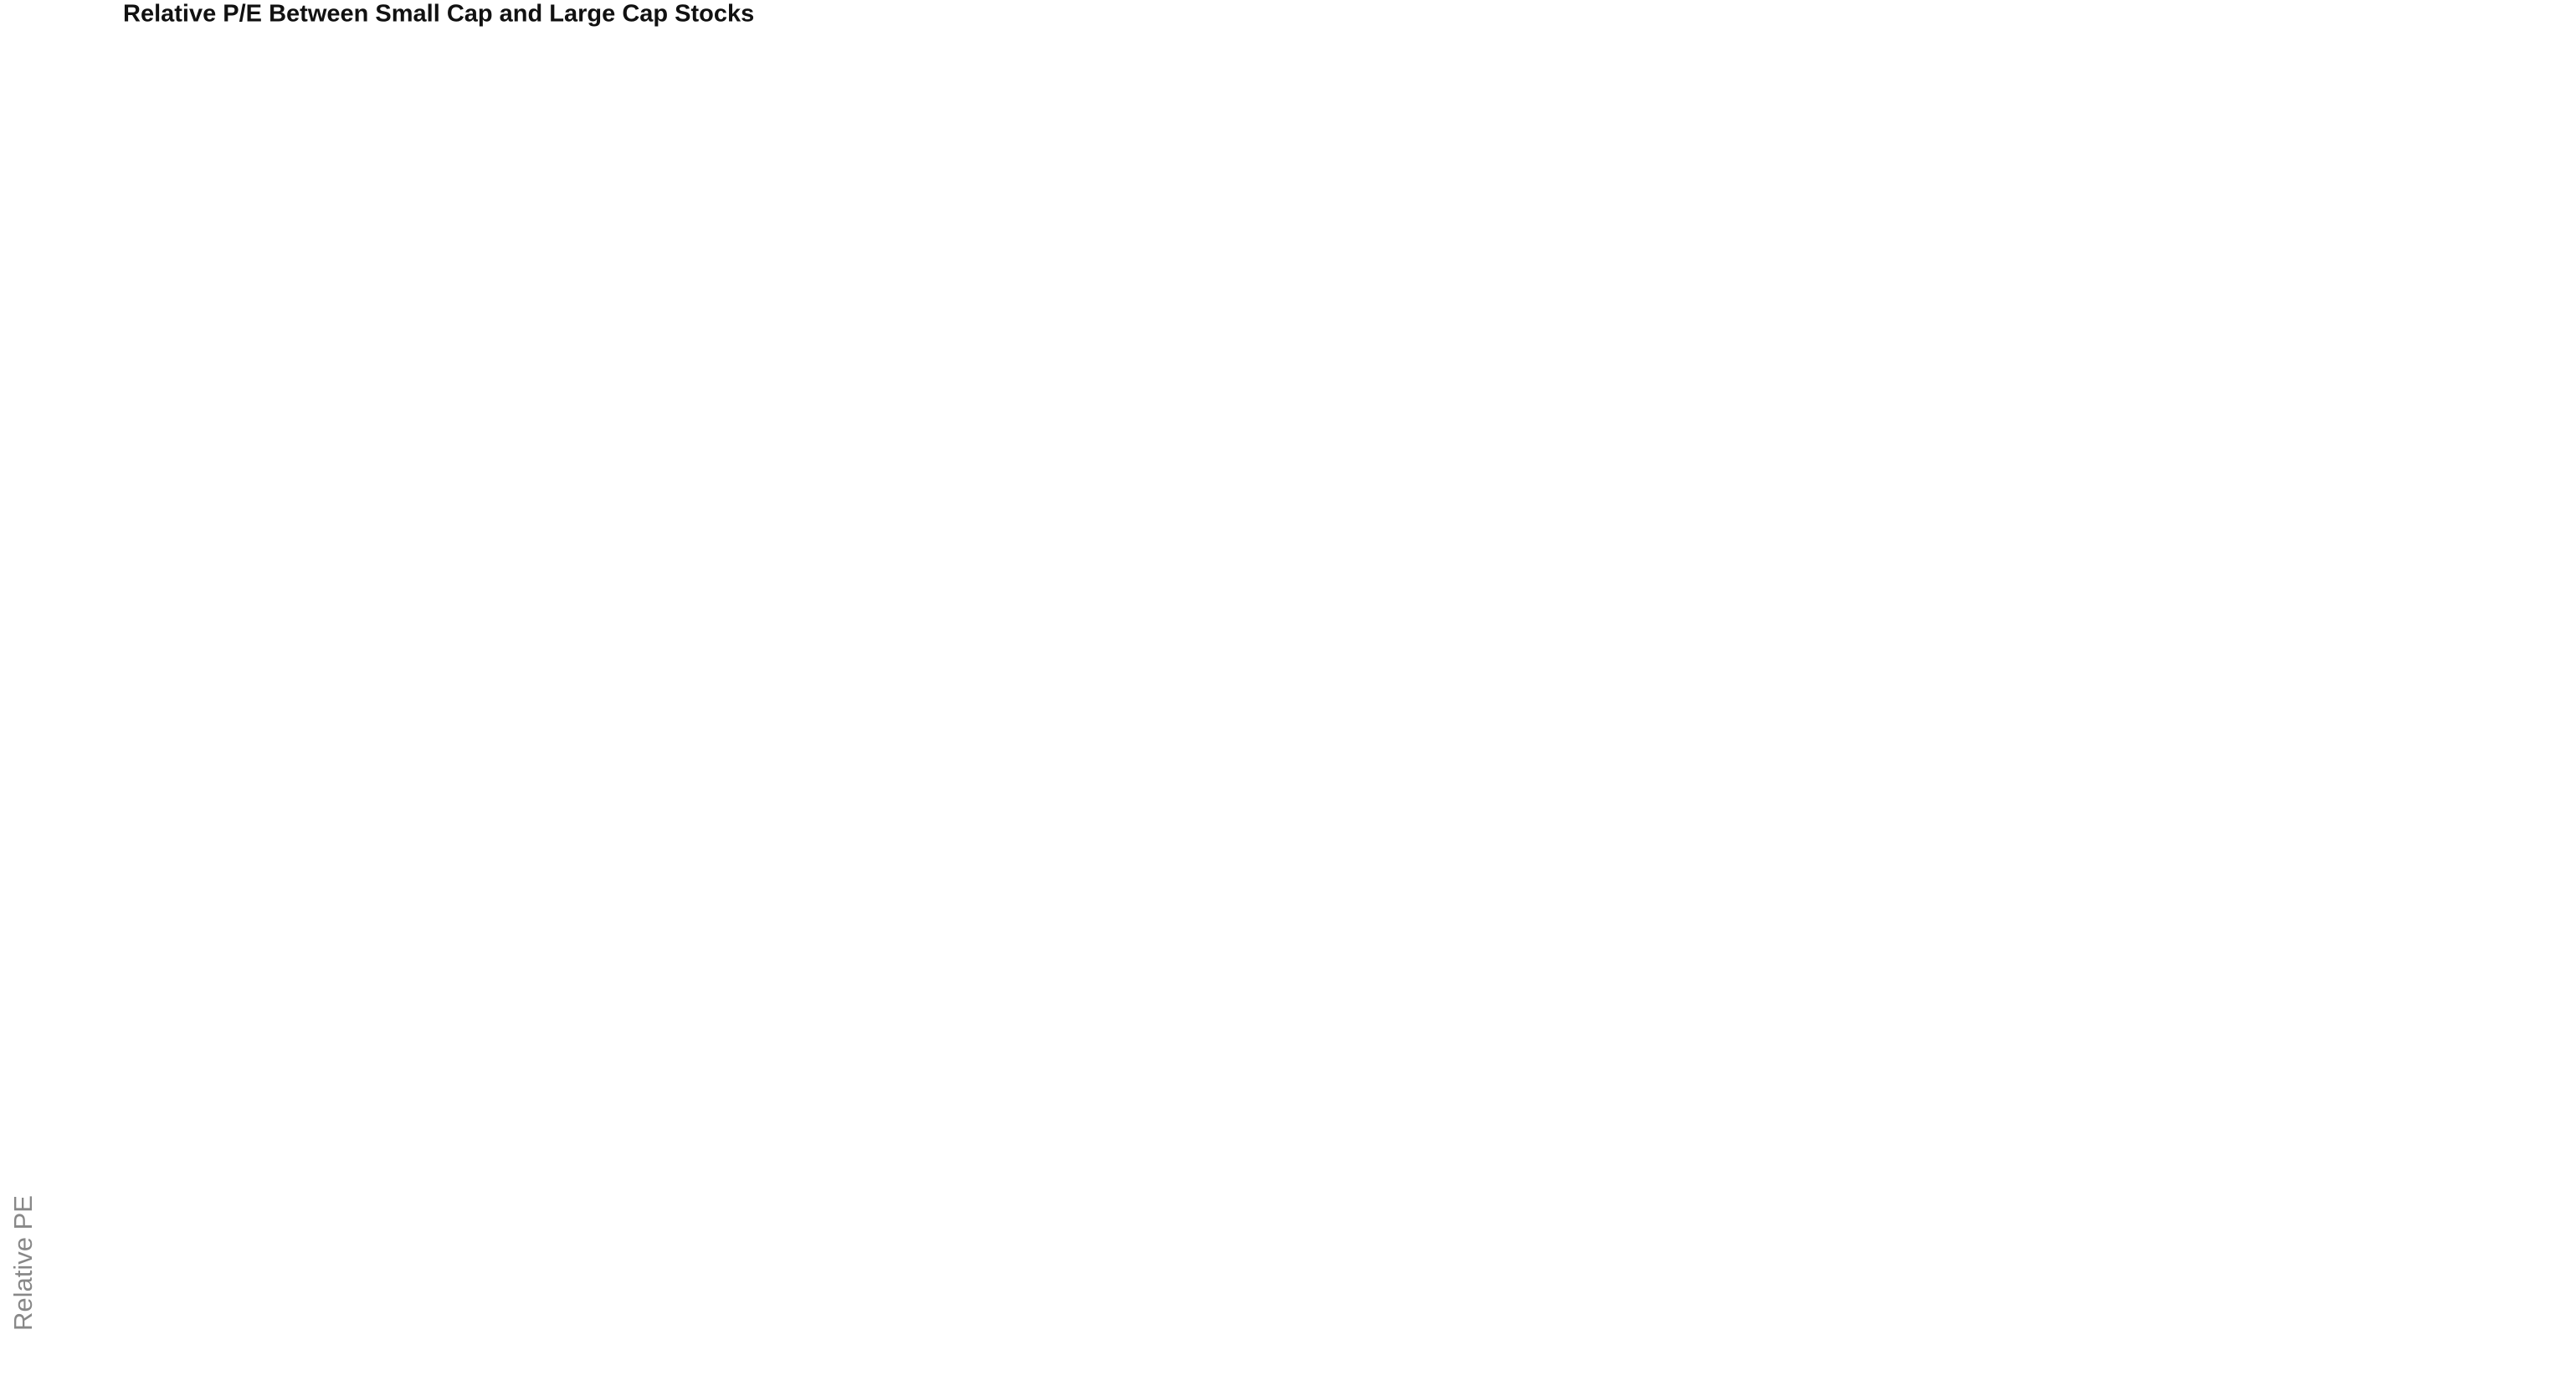  What do you see at coordinates (23, 1263) in the screenshot?
I see `y-axis-label: Relative PE` at bounding box center [23, 1263].